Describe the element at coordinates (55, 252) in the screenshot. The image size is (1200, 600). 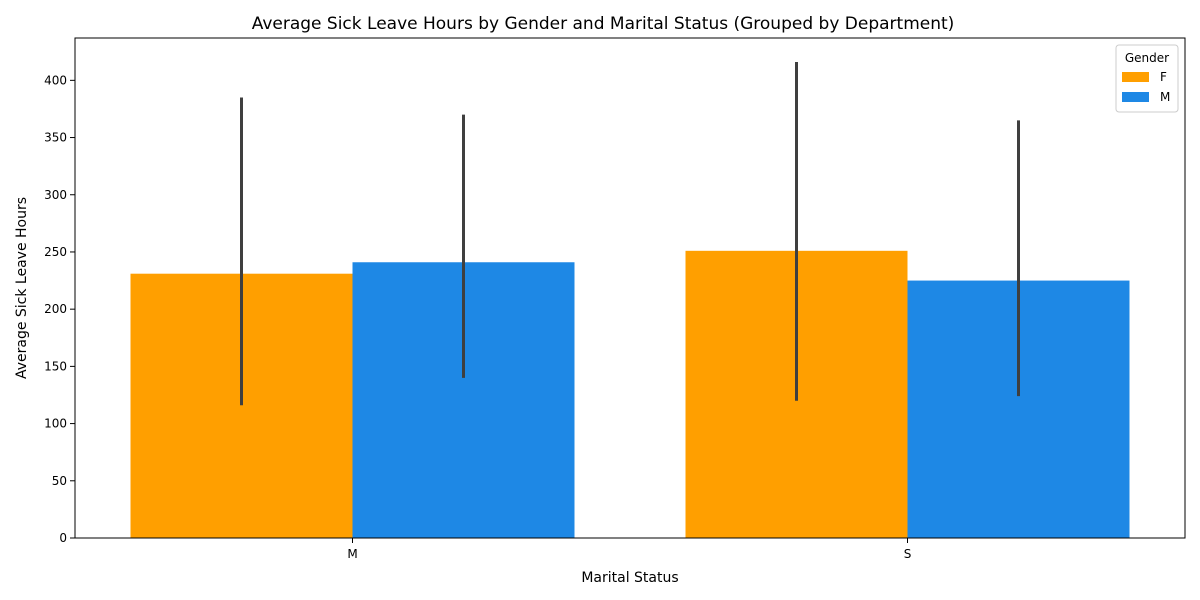
I see `y-tick-label-250: 250` at that location.